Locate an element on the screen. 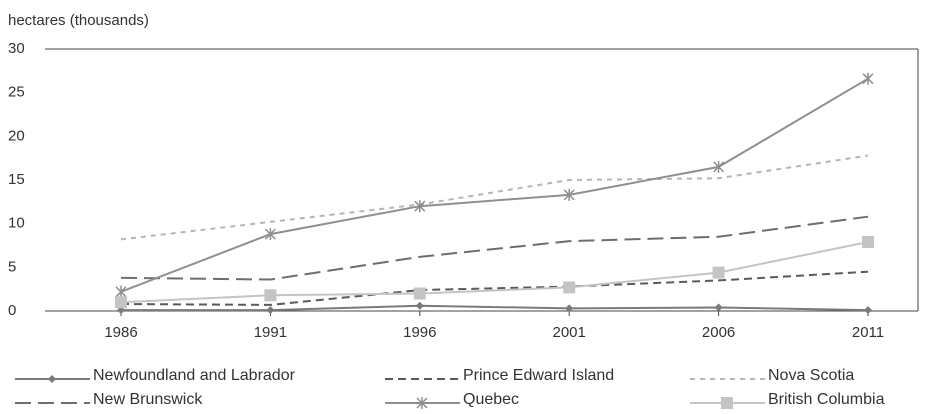 This screenshot has width=928, height=414. chart-title: hectares (thousands) is located at coordinates (78, 20).